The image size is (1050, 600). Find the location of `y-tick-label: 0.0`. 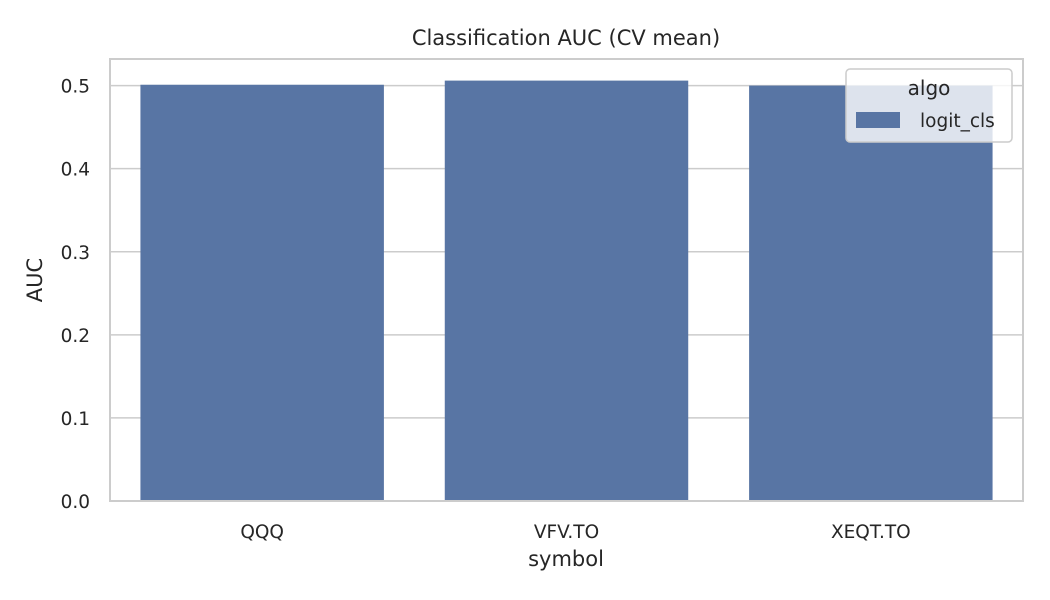

y-tick-label: 0.0 is located at coordinates (75, 502).